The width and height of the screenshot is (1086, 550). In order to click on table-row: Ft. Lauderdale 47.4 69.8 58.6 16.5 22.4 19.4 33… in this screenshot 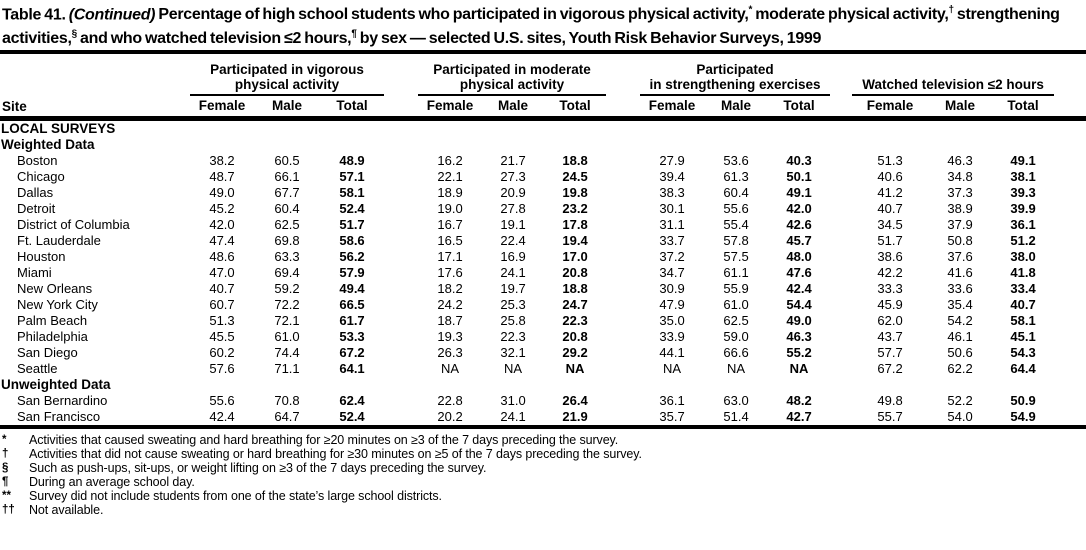, I will do `click(543, 241)`.